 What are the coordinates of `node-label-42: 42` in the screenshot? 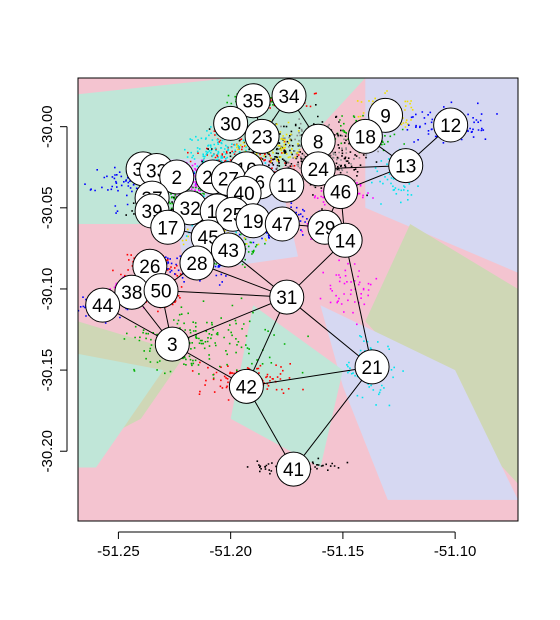 It's located at (246, 387).